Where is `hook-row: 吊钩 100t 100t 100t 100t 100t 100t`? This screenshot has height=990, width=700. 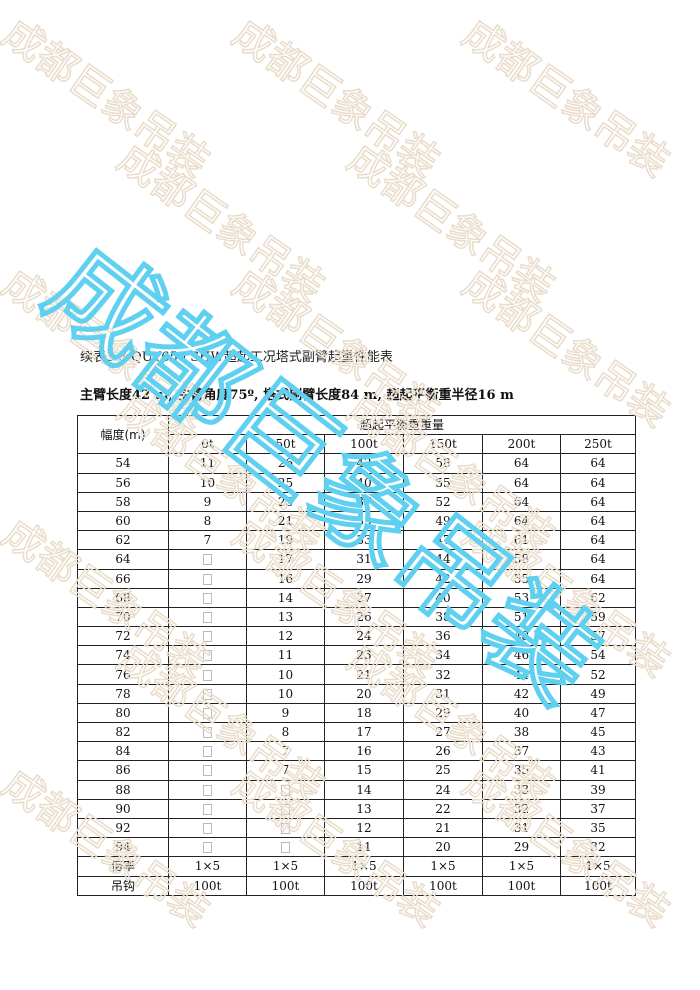 hook-row: 吊钩 100t 100t 100t 100t 100t 100t is located at coordinates (356, 885).